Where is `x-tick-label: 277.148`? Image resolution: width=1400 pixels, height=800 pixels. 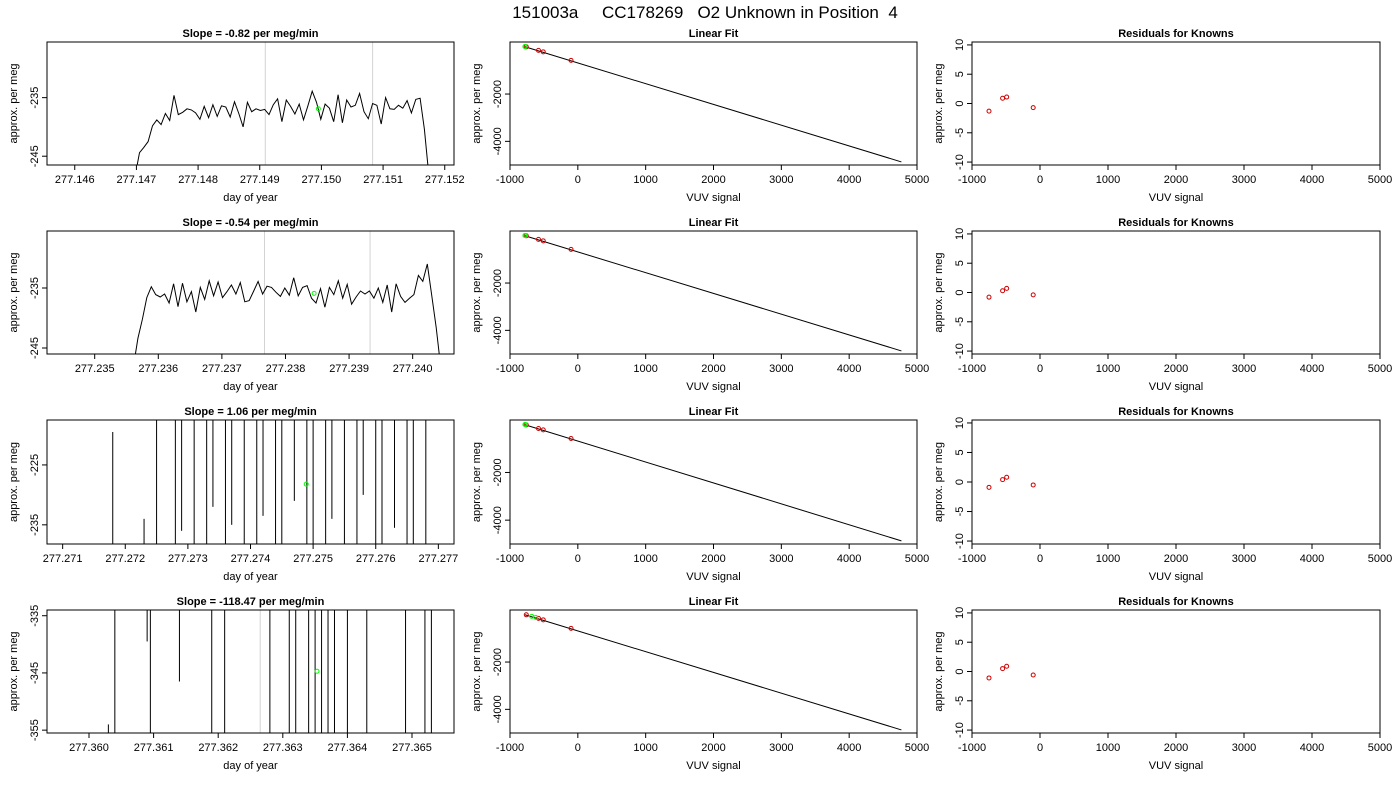 x-tick-label: 277.148 is located at coordinates (198, 180).